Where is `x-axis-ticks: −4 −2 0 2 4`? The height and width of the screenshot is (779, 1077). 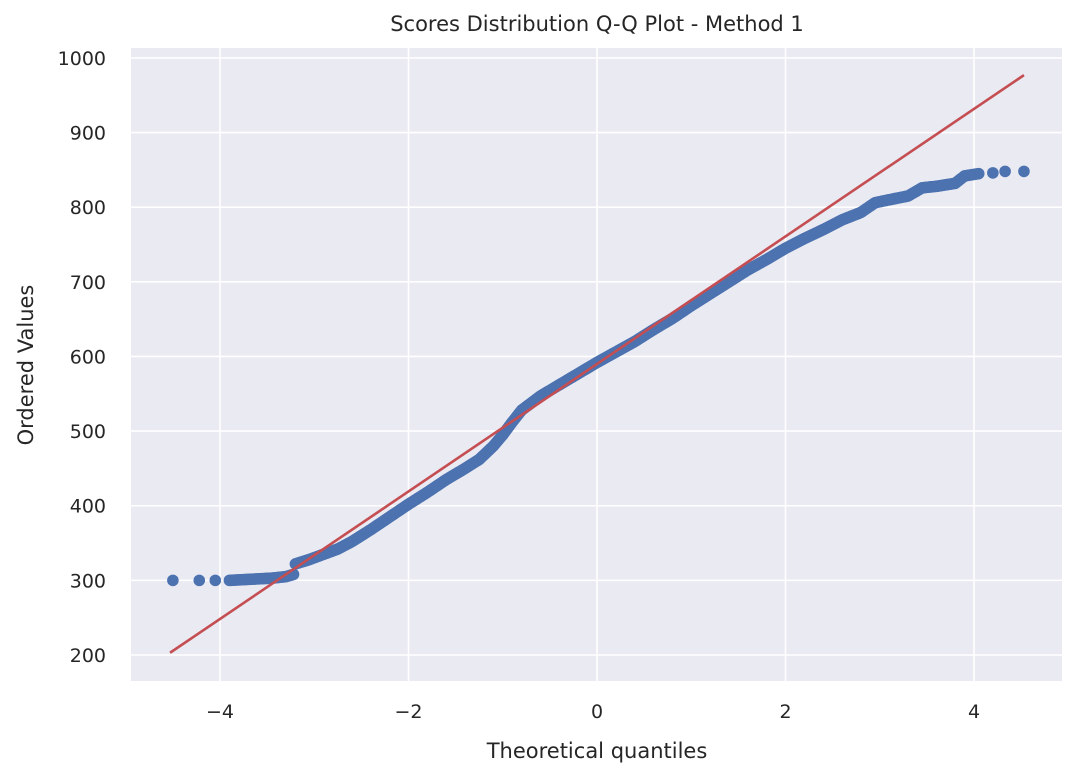
x-axis-ticks: −4 −2 0 2 4 is located at coordinates (593, 712).